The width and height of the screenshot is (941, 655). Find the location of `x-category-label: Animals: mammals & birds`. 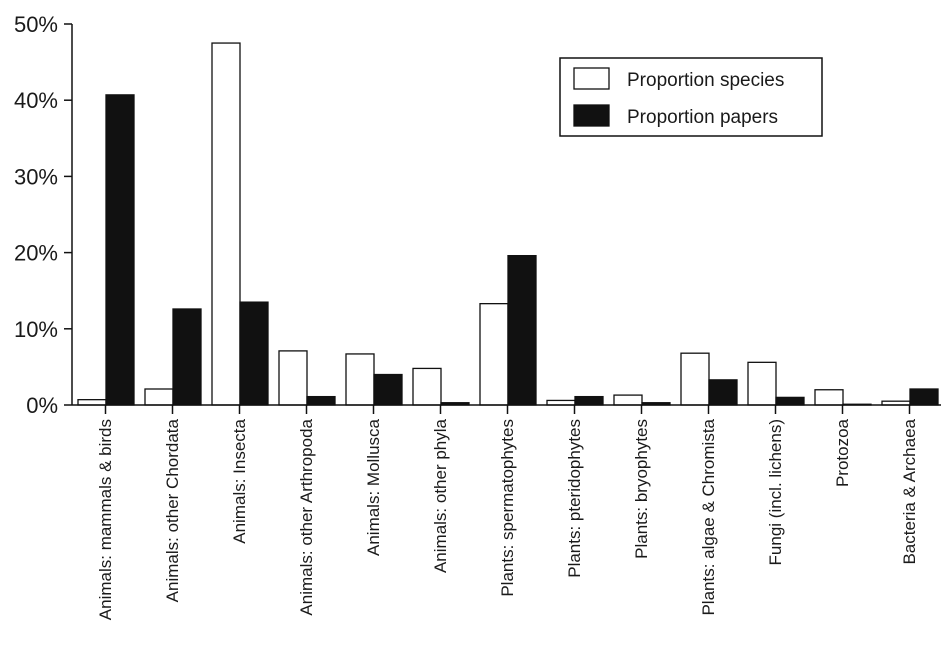

x-category-label: Animals: mammals & birds is located at coordinates (105, 519).